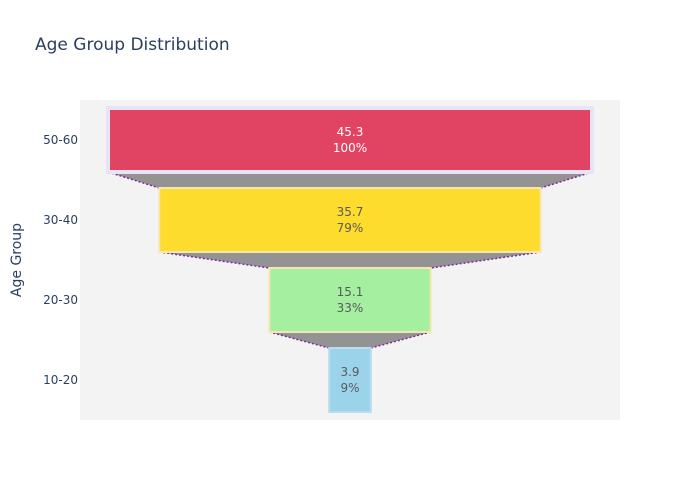 This screenshot has height=500, width=700. I want to click on bar-percent-label: 100%, so click(350, 148).